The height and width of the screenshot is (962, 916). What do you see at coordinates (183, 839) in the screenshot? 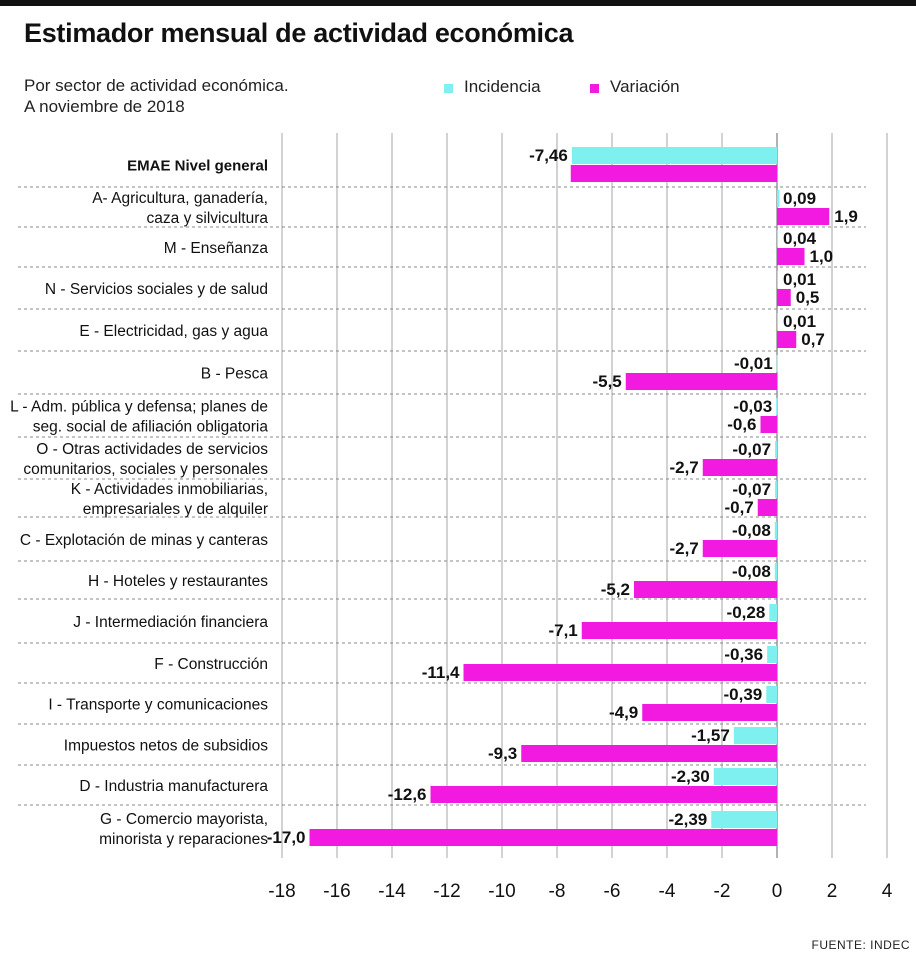
I see `category-label: minorista y reparaciones` at bounding box center [183, 839].